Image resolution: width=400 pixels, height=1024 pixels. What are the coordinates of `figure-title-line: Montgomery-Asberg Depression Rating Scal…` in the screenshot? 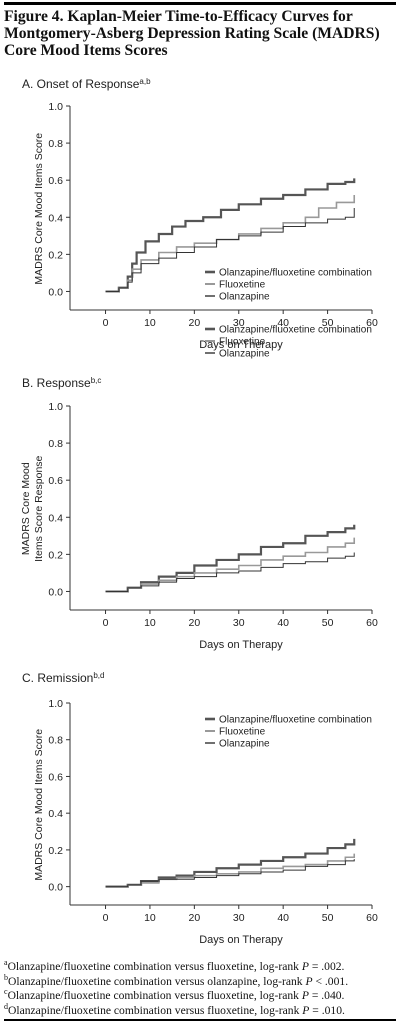 It's located at (192, 33).